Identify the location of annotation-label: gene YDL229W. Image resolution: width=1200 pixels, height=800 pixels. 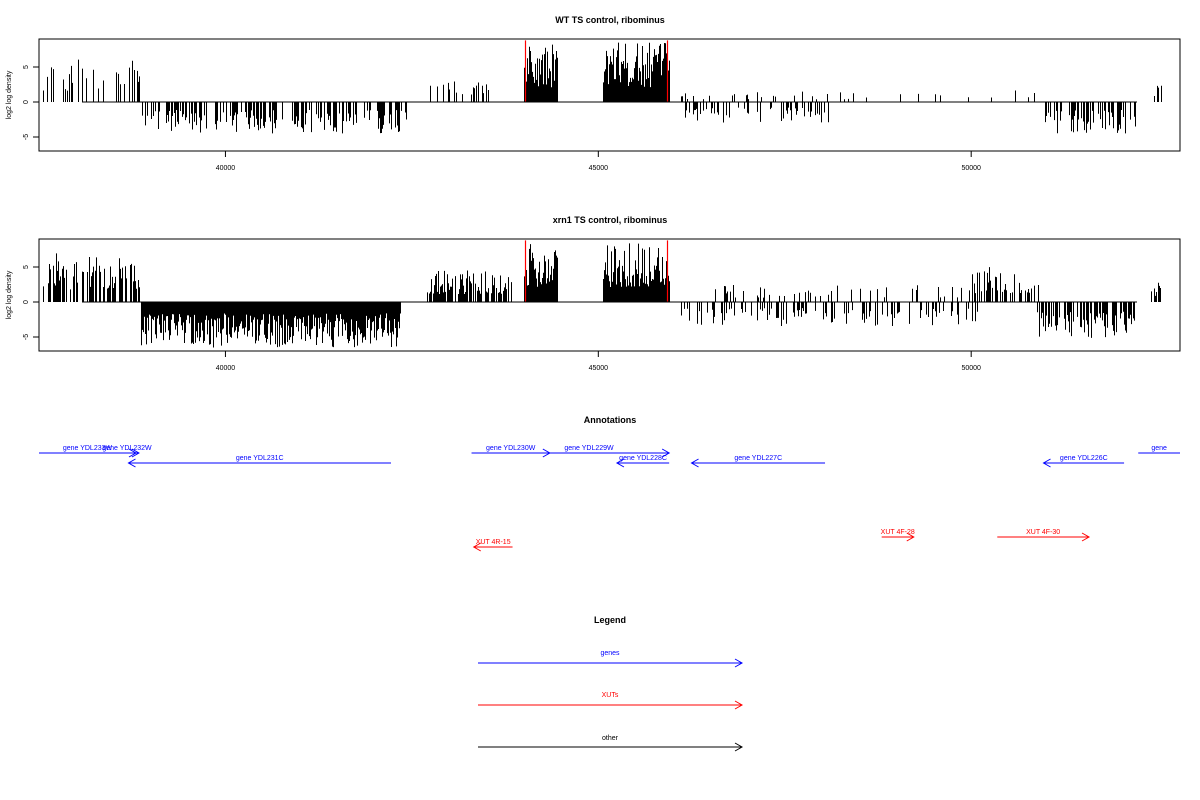
(589, 448).